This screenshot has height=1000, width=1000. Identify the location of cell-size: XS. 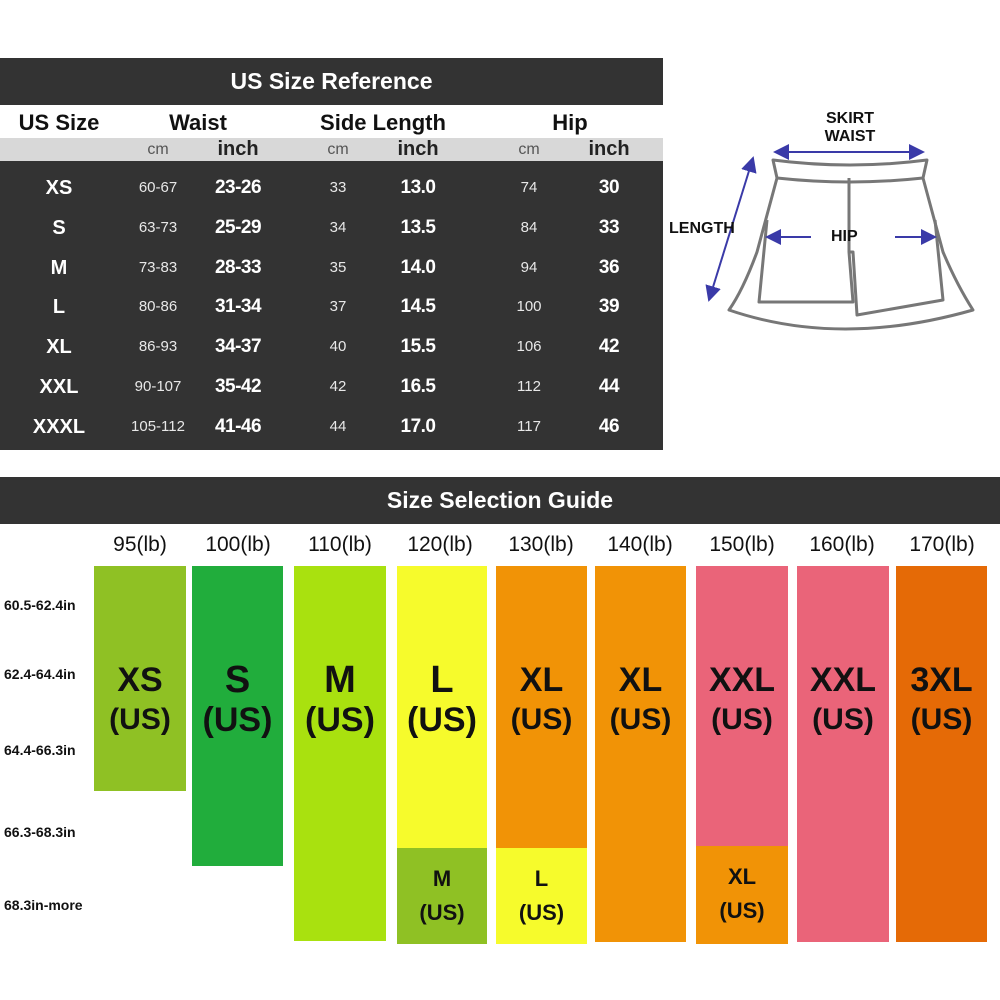
(59, 188).